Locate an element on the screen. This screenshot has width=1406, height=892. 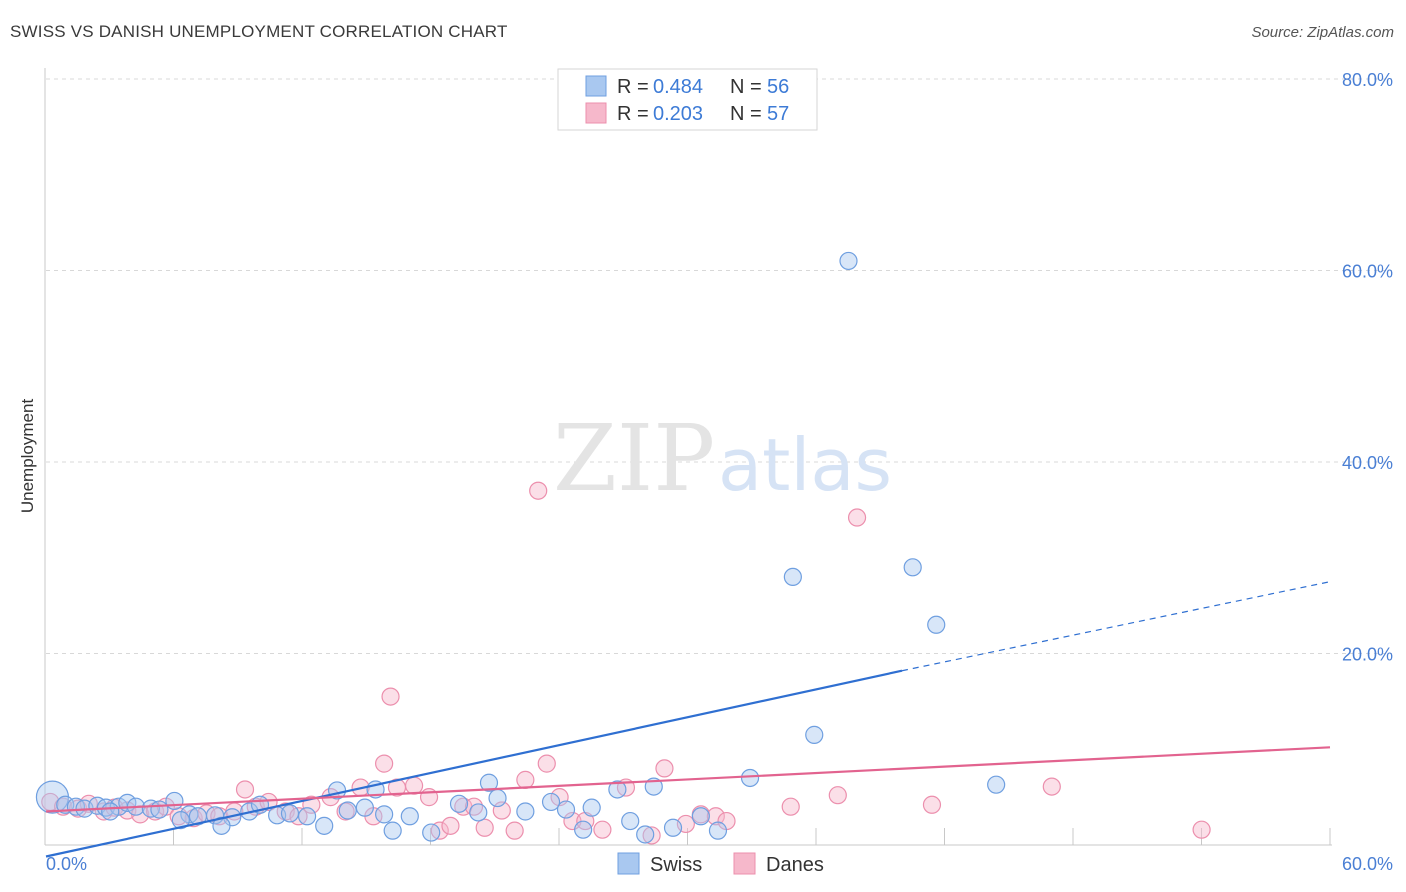
legend-danes-n-label: N = is located at coordinates (746, 114).